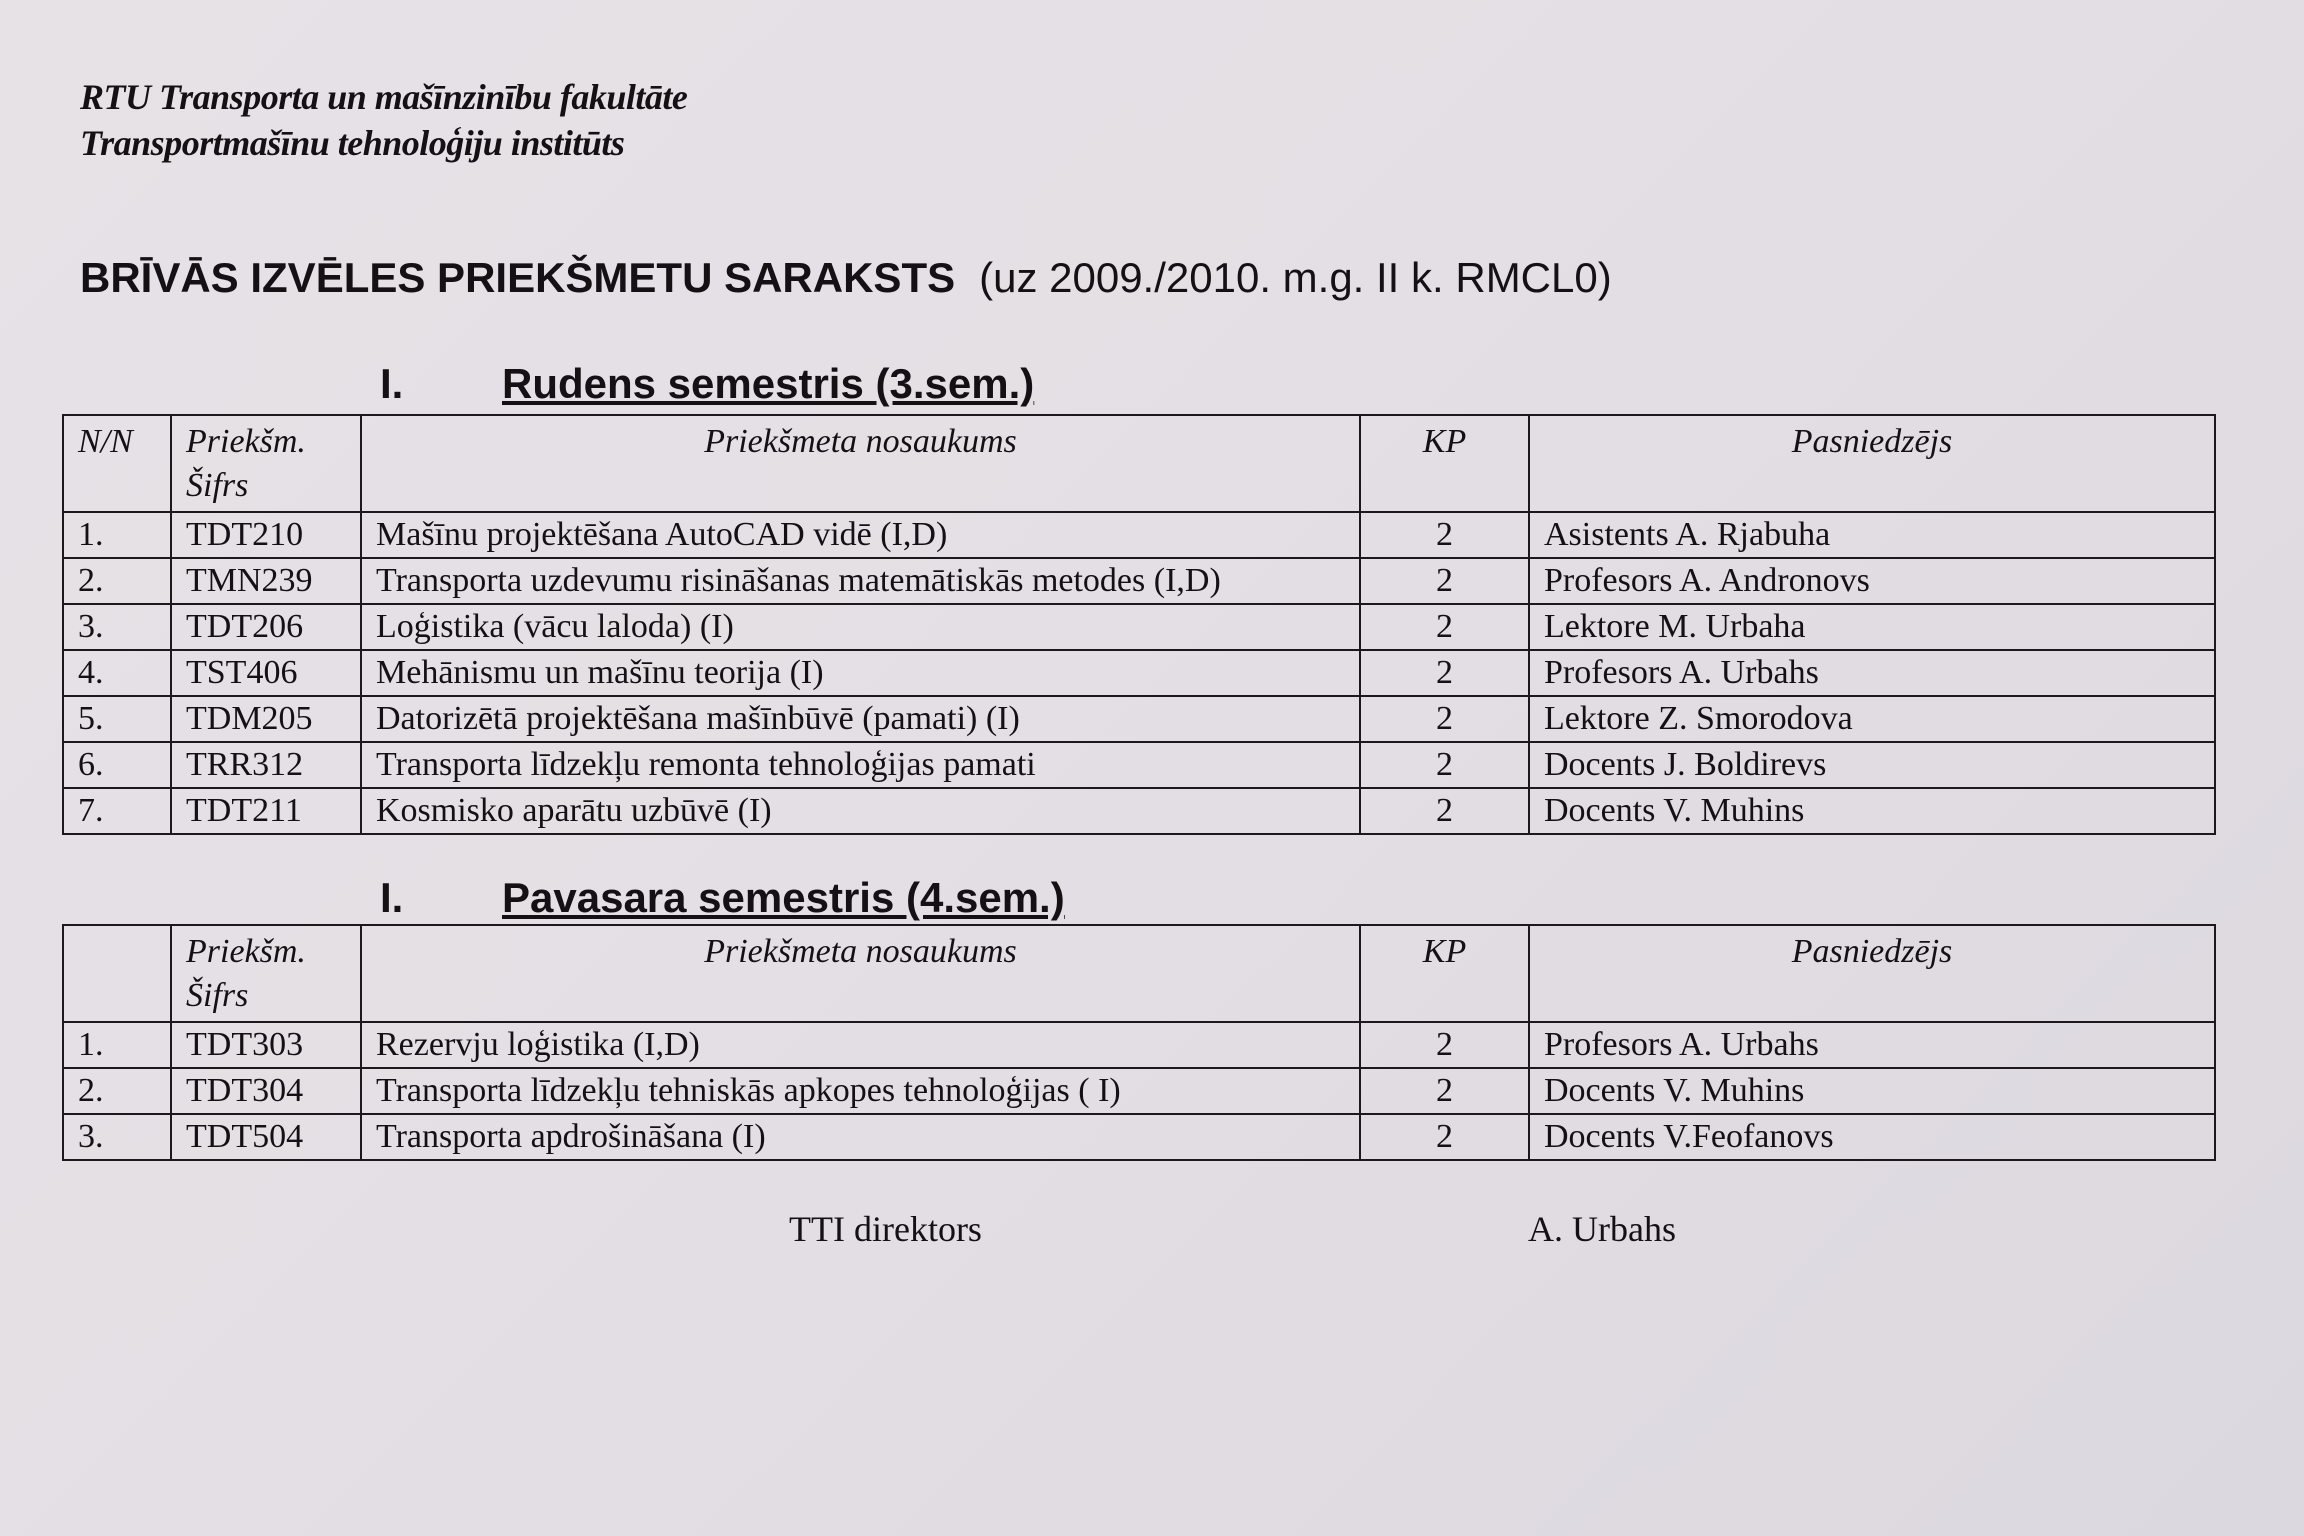  Describe the element at coordinates (860, 627) in the screenshot. I see `subject-name: Loģistika (vācu laloda) (I)` at that location.